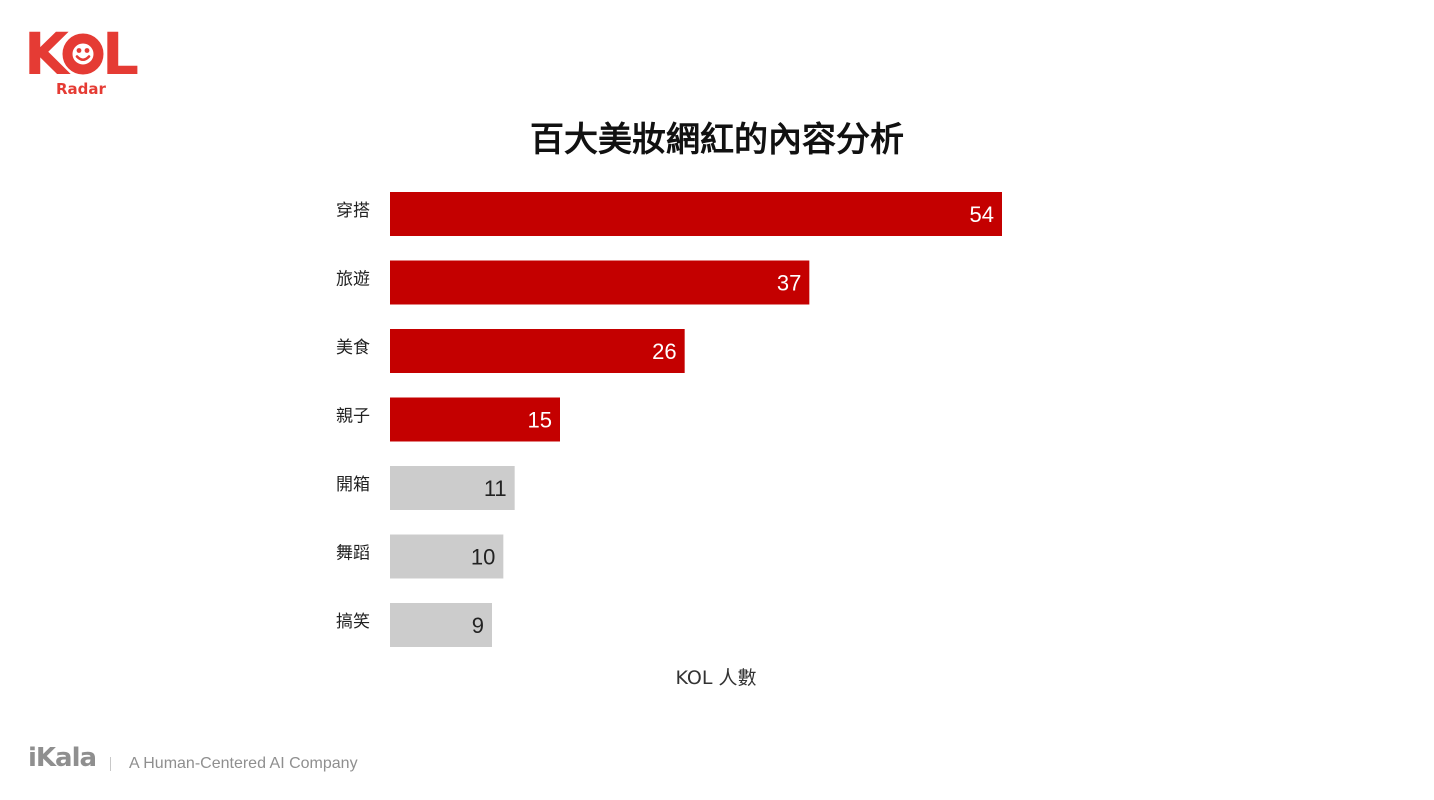  Describe the element at coordinates (83, 54) in the screenshot. I see `smiley-icon` at that location.